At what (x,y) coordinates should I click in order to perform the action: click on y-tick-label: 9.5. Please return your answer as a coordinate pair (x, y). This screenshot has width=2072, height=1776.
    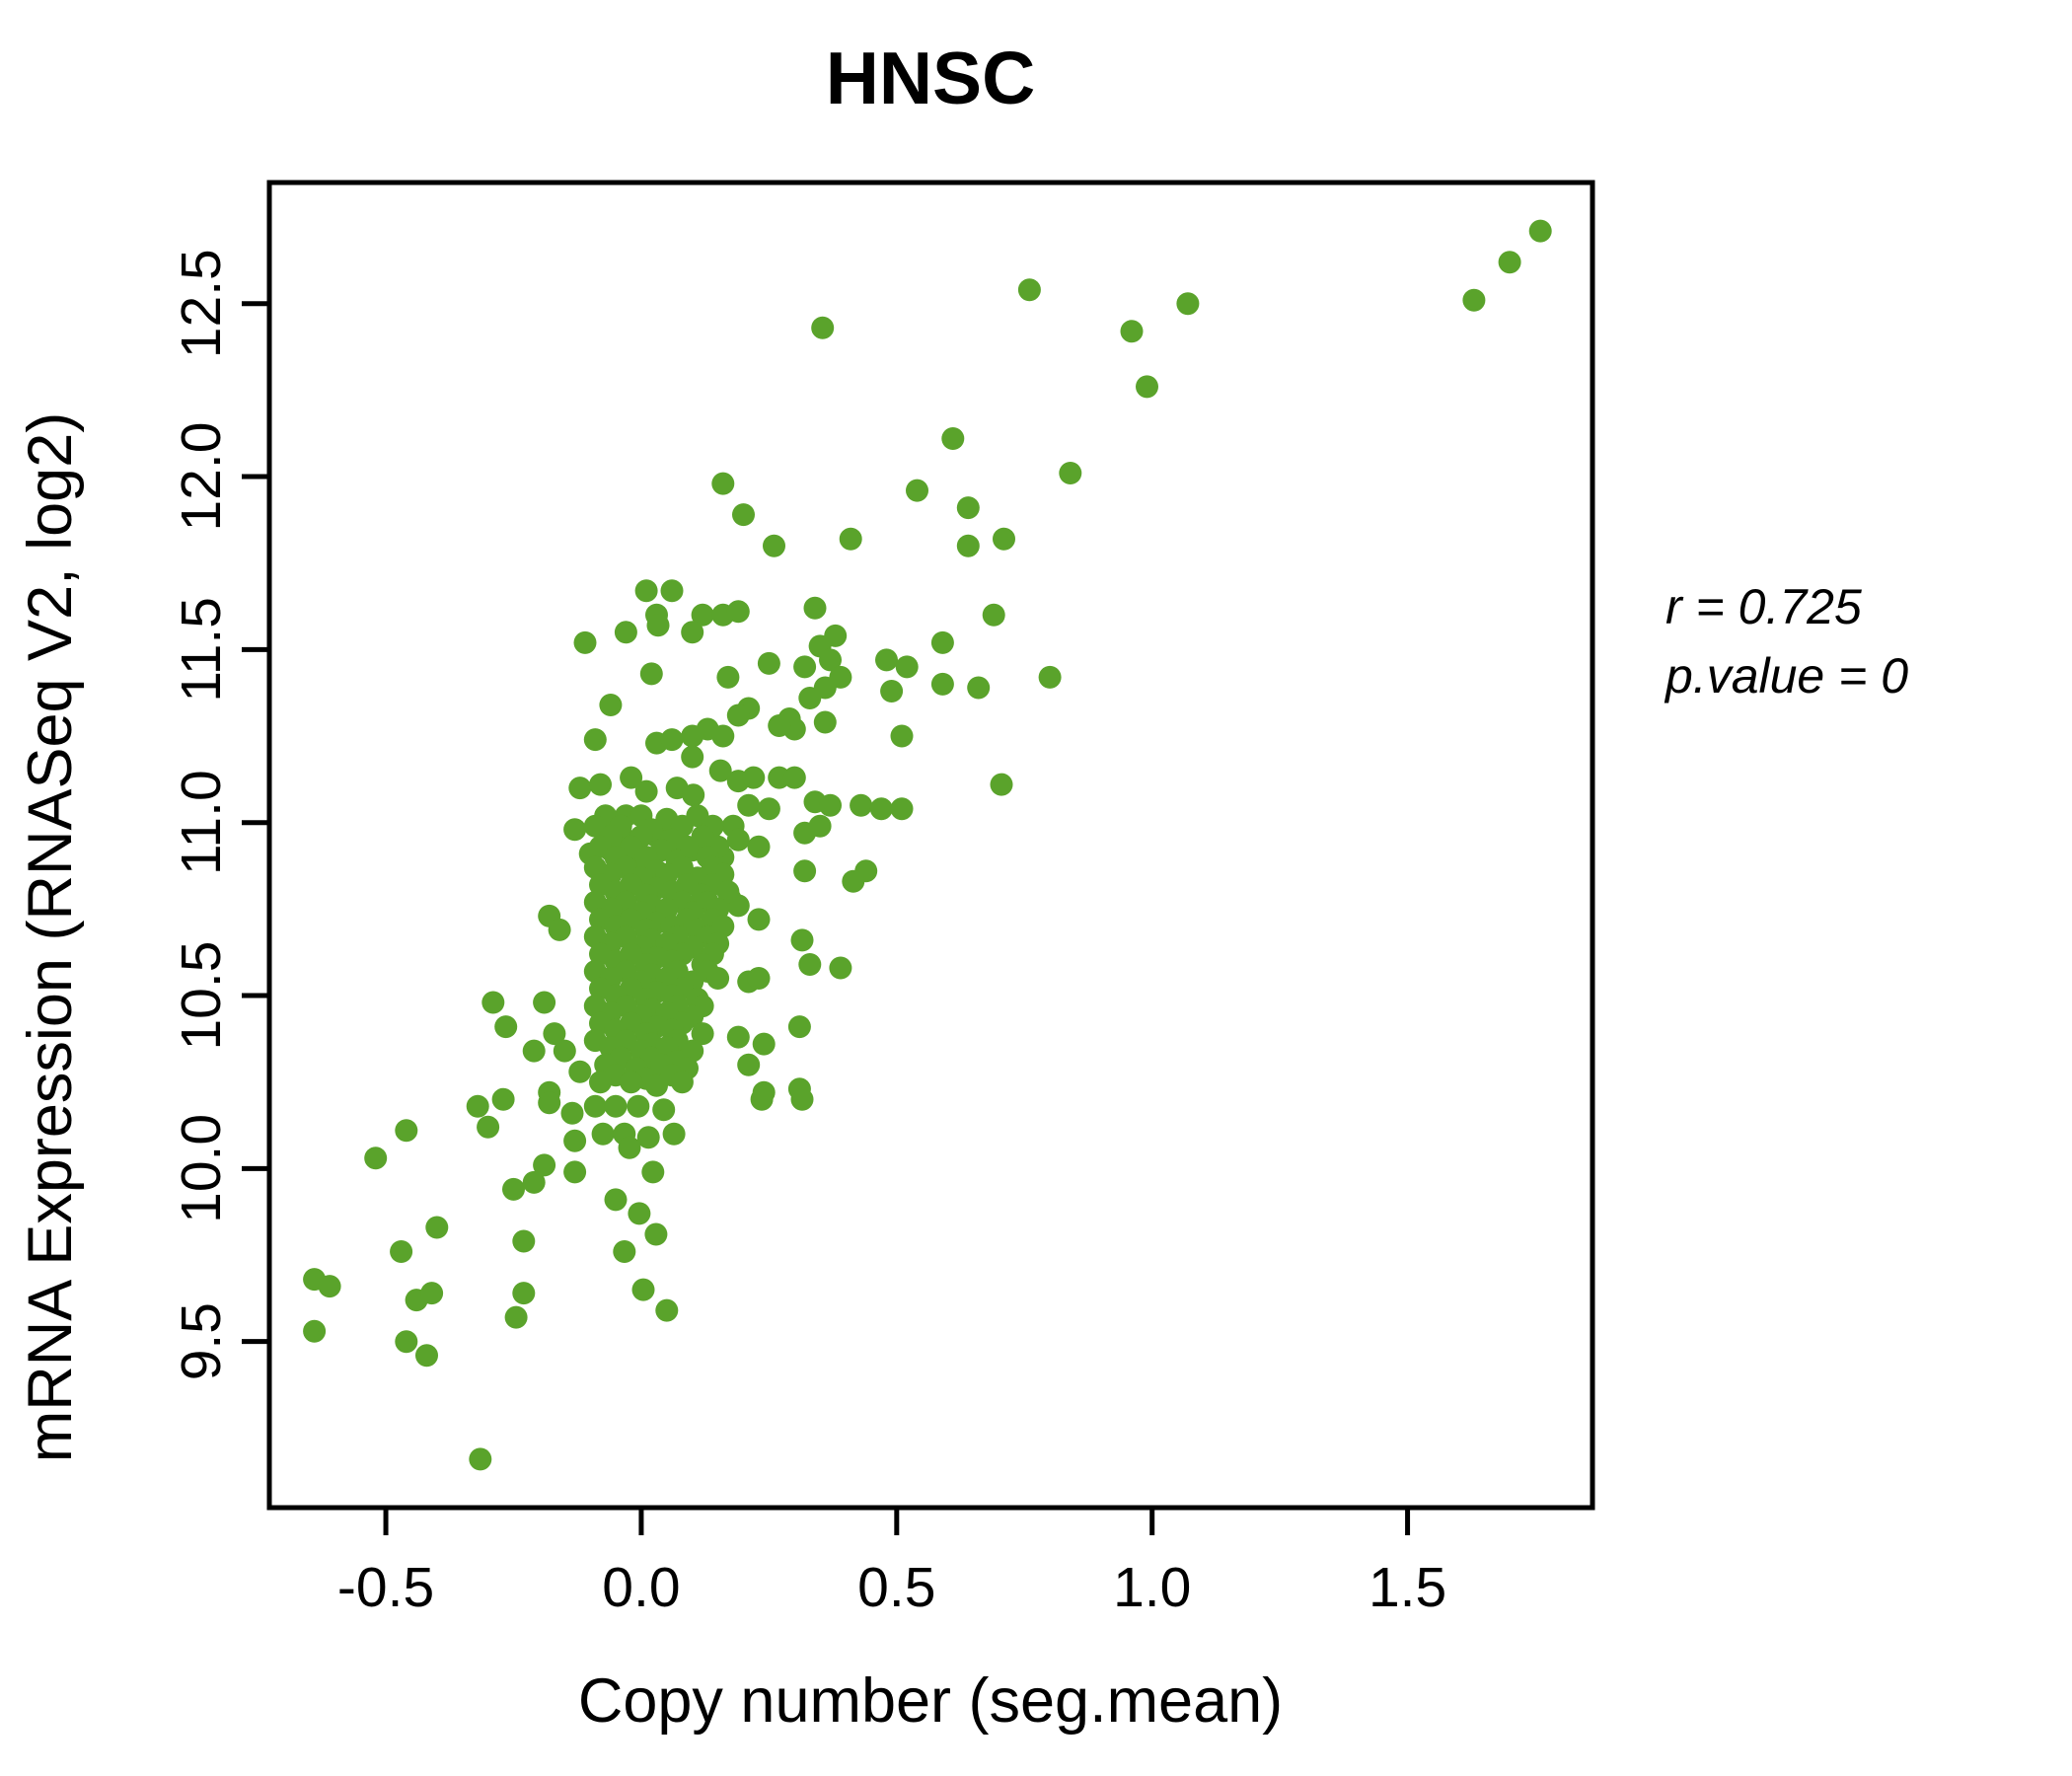
    Looking at the image, I should click on (202, 1341).